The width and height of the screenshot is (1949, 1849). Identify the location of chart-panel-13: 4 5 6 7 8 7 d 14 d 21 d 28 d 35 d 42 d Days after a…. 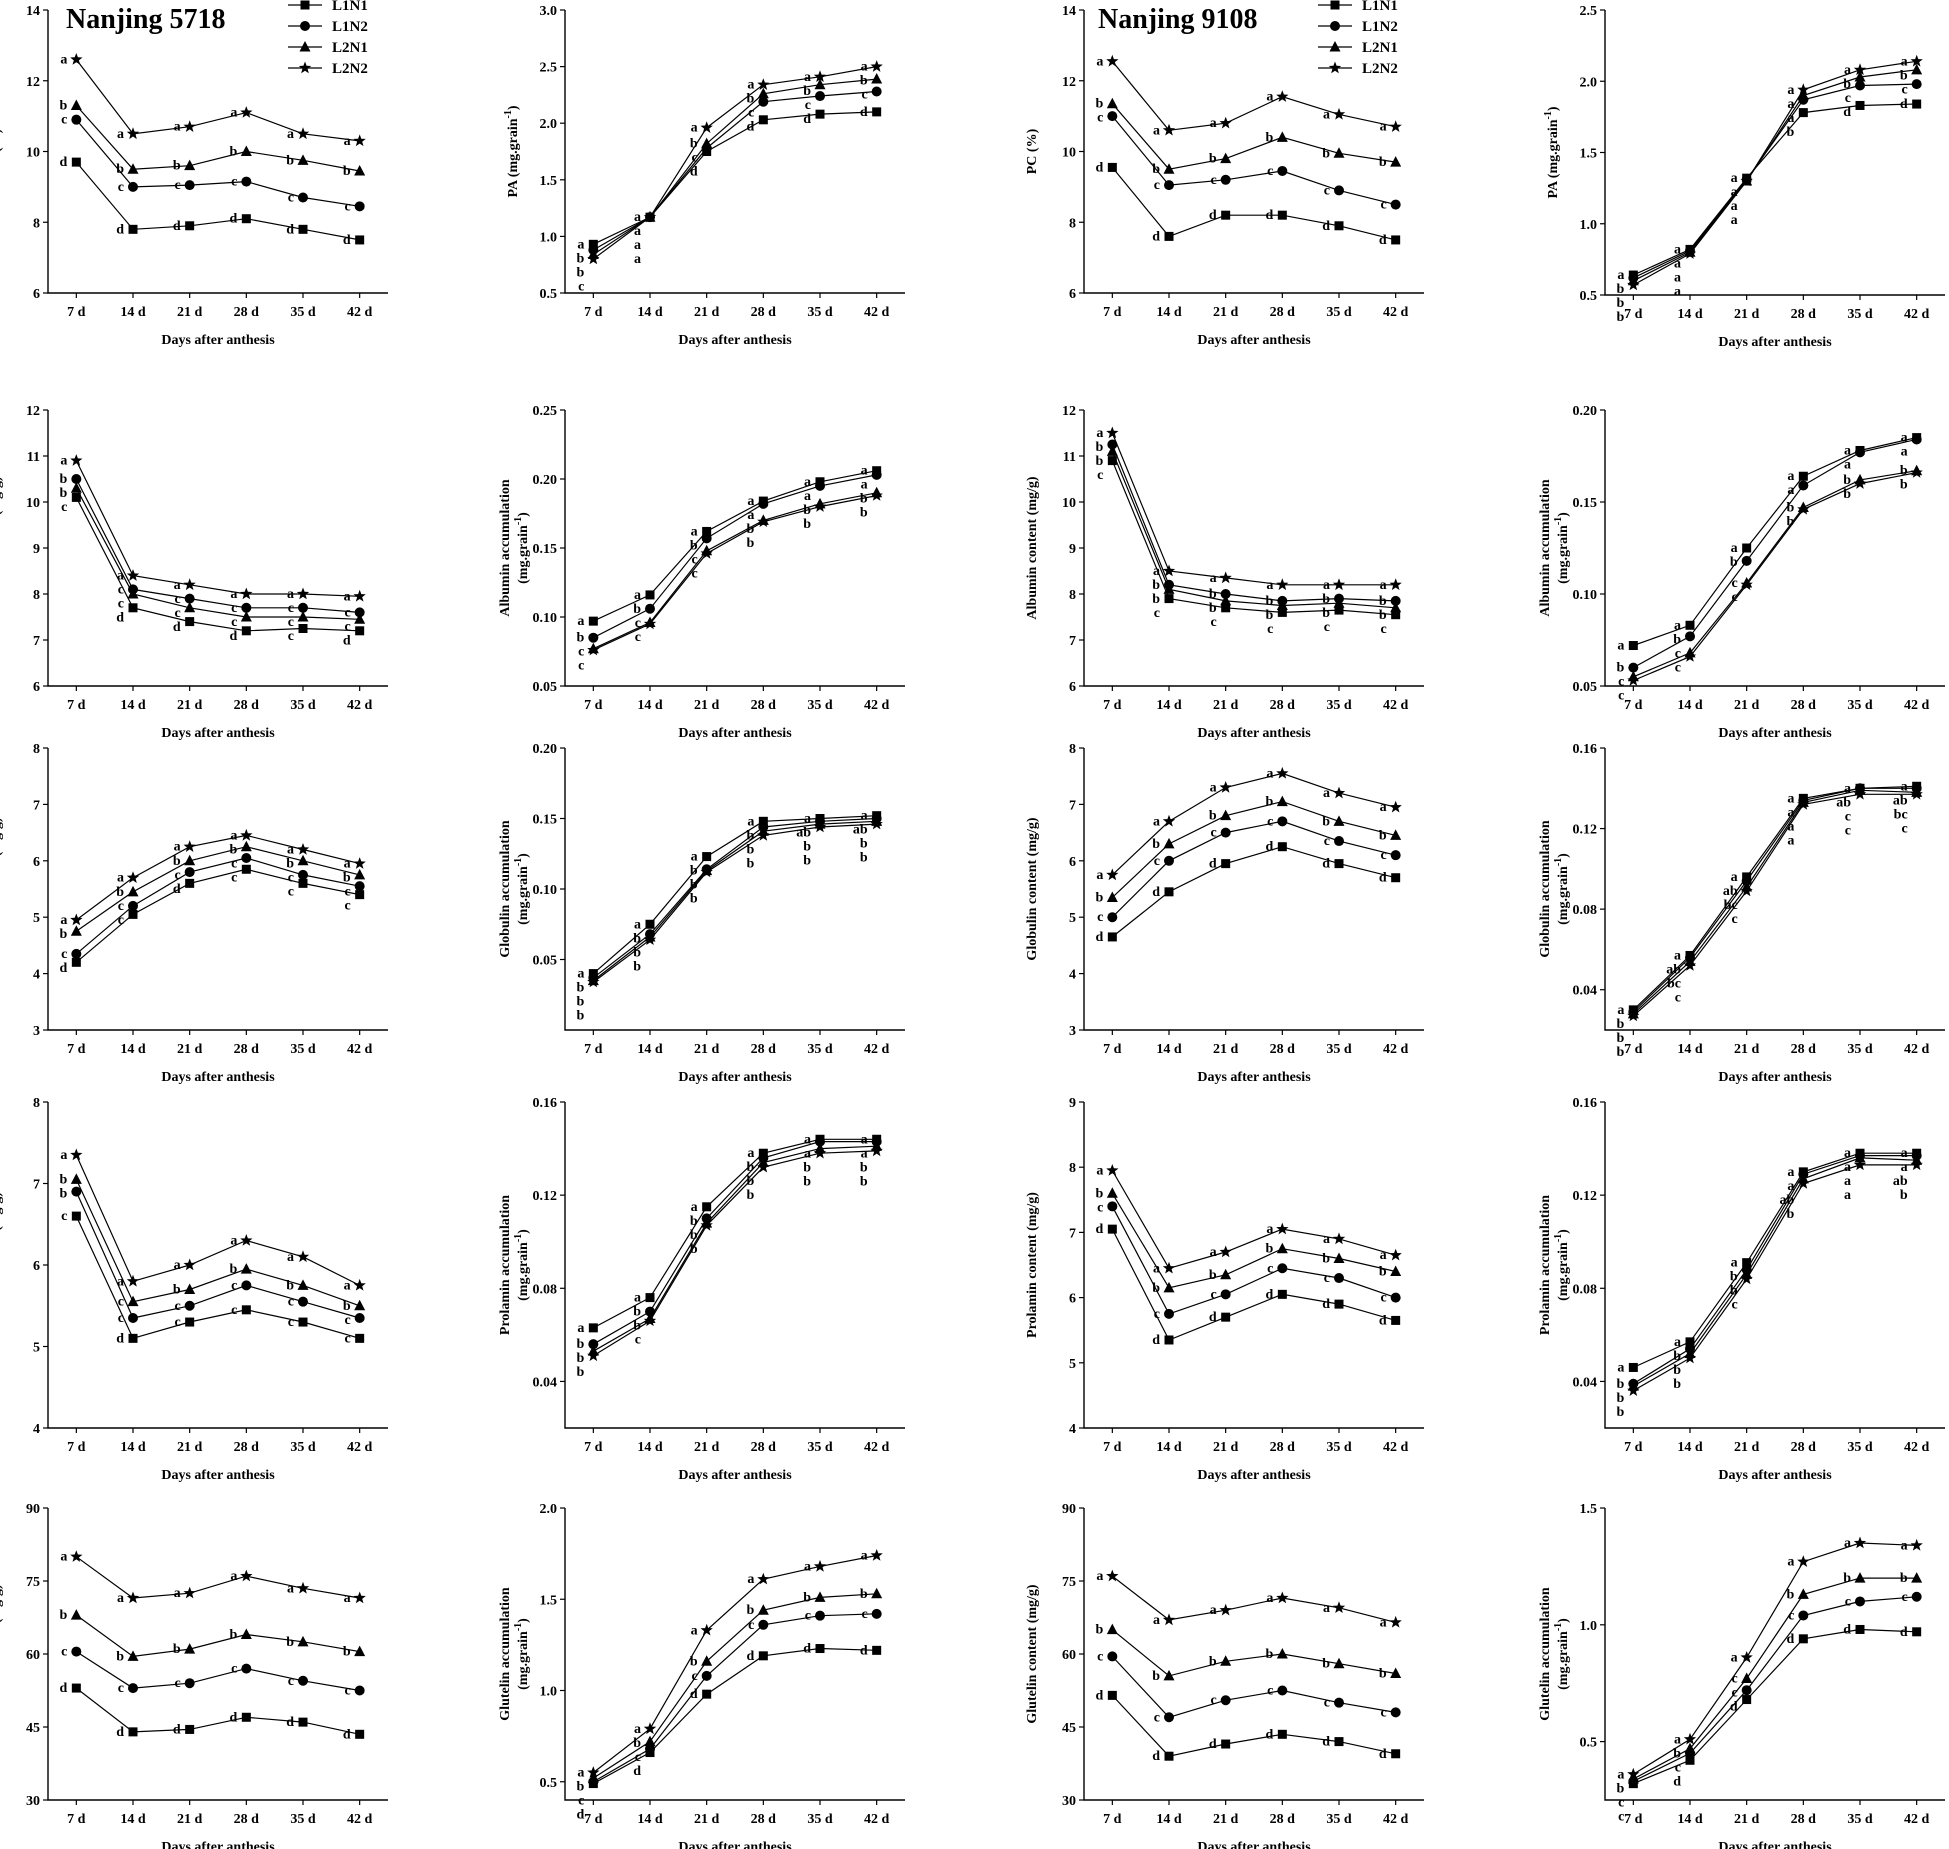
(194, 1289).